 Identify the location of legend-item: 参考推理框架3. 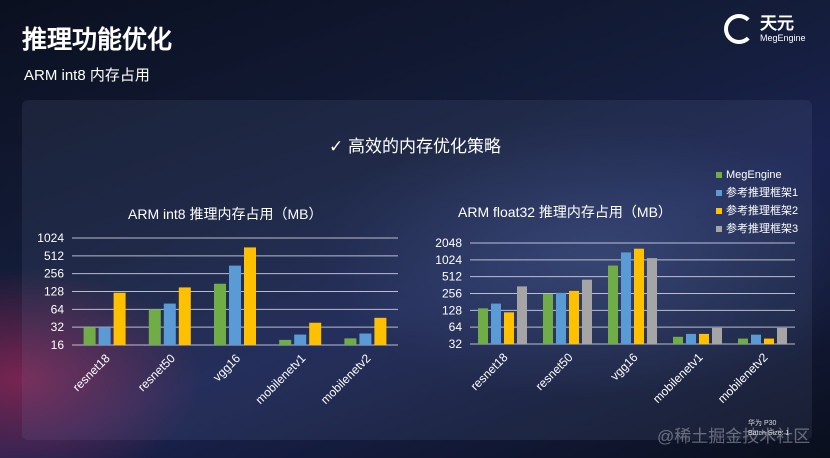
(757, 229).